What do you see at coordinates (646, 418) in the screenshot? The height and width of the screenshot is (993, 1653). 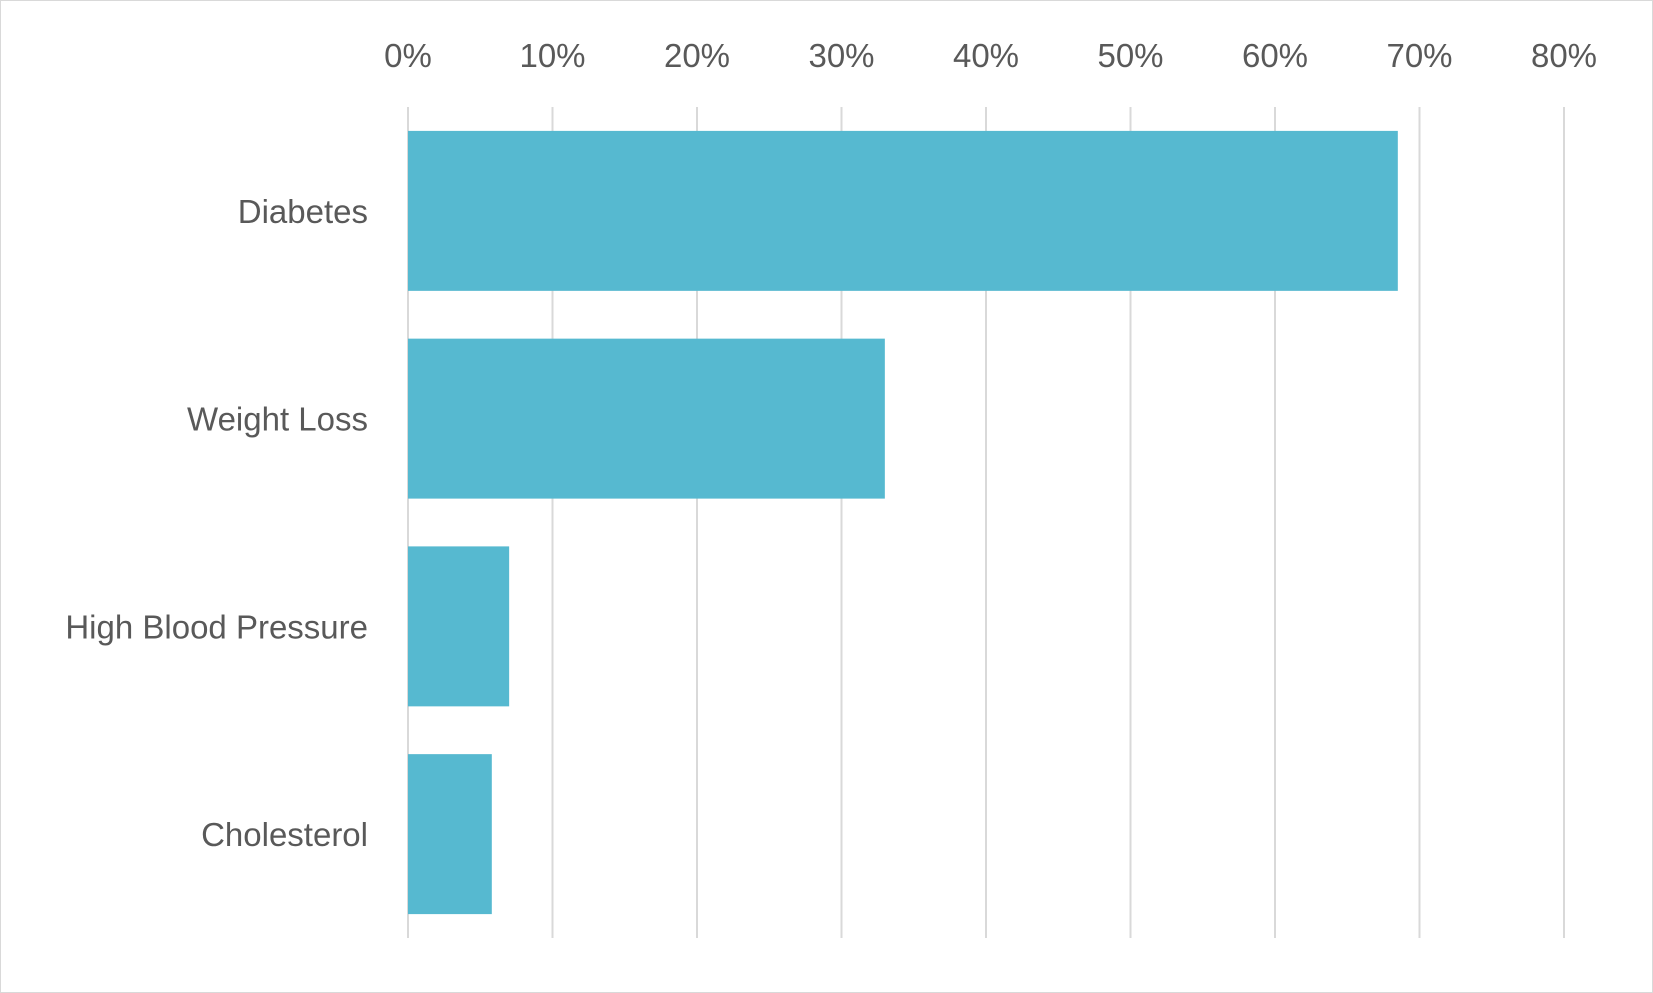 I see `bar-weight-loss` at bounding box center [646, 418].